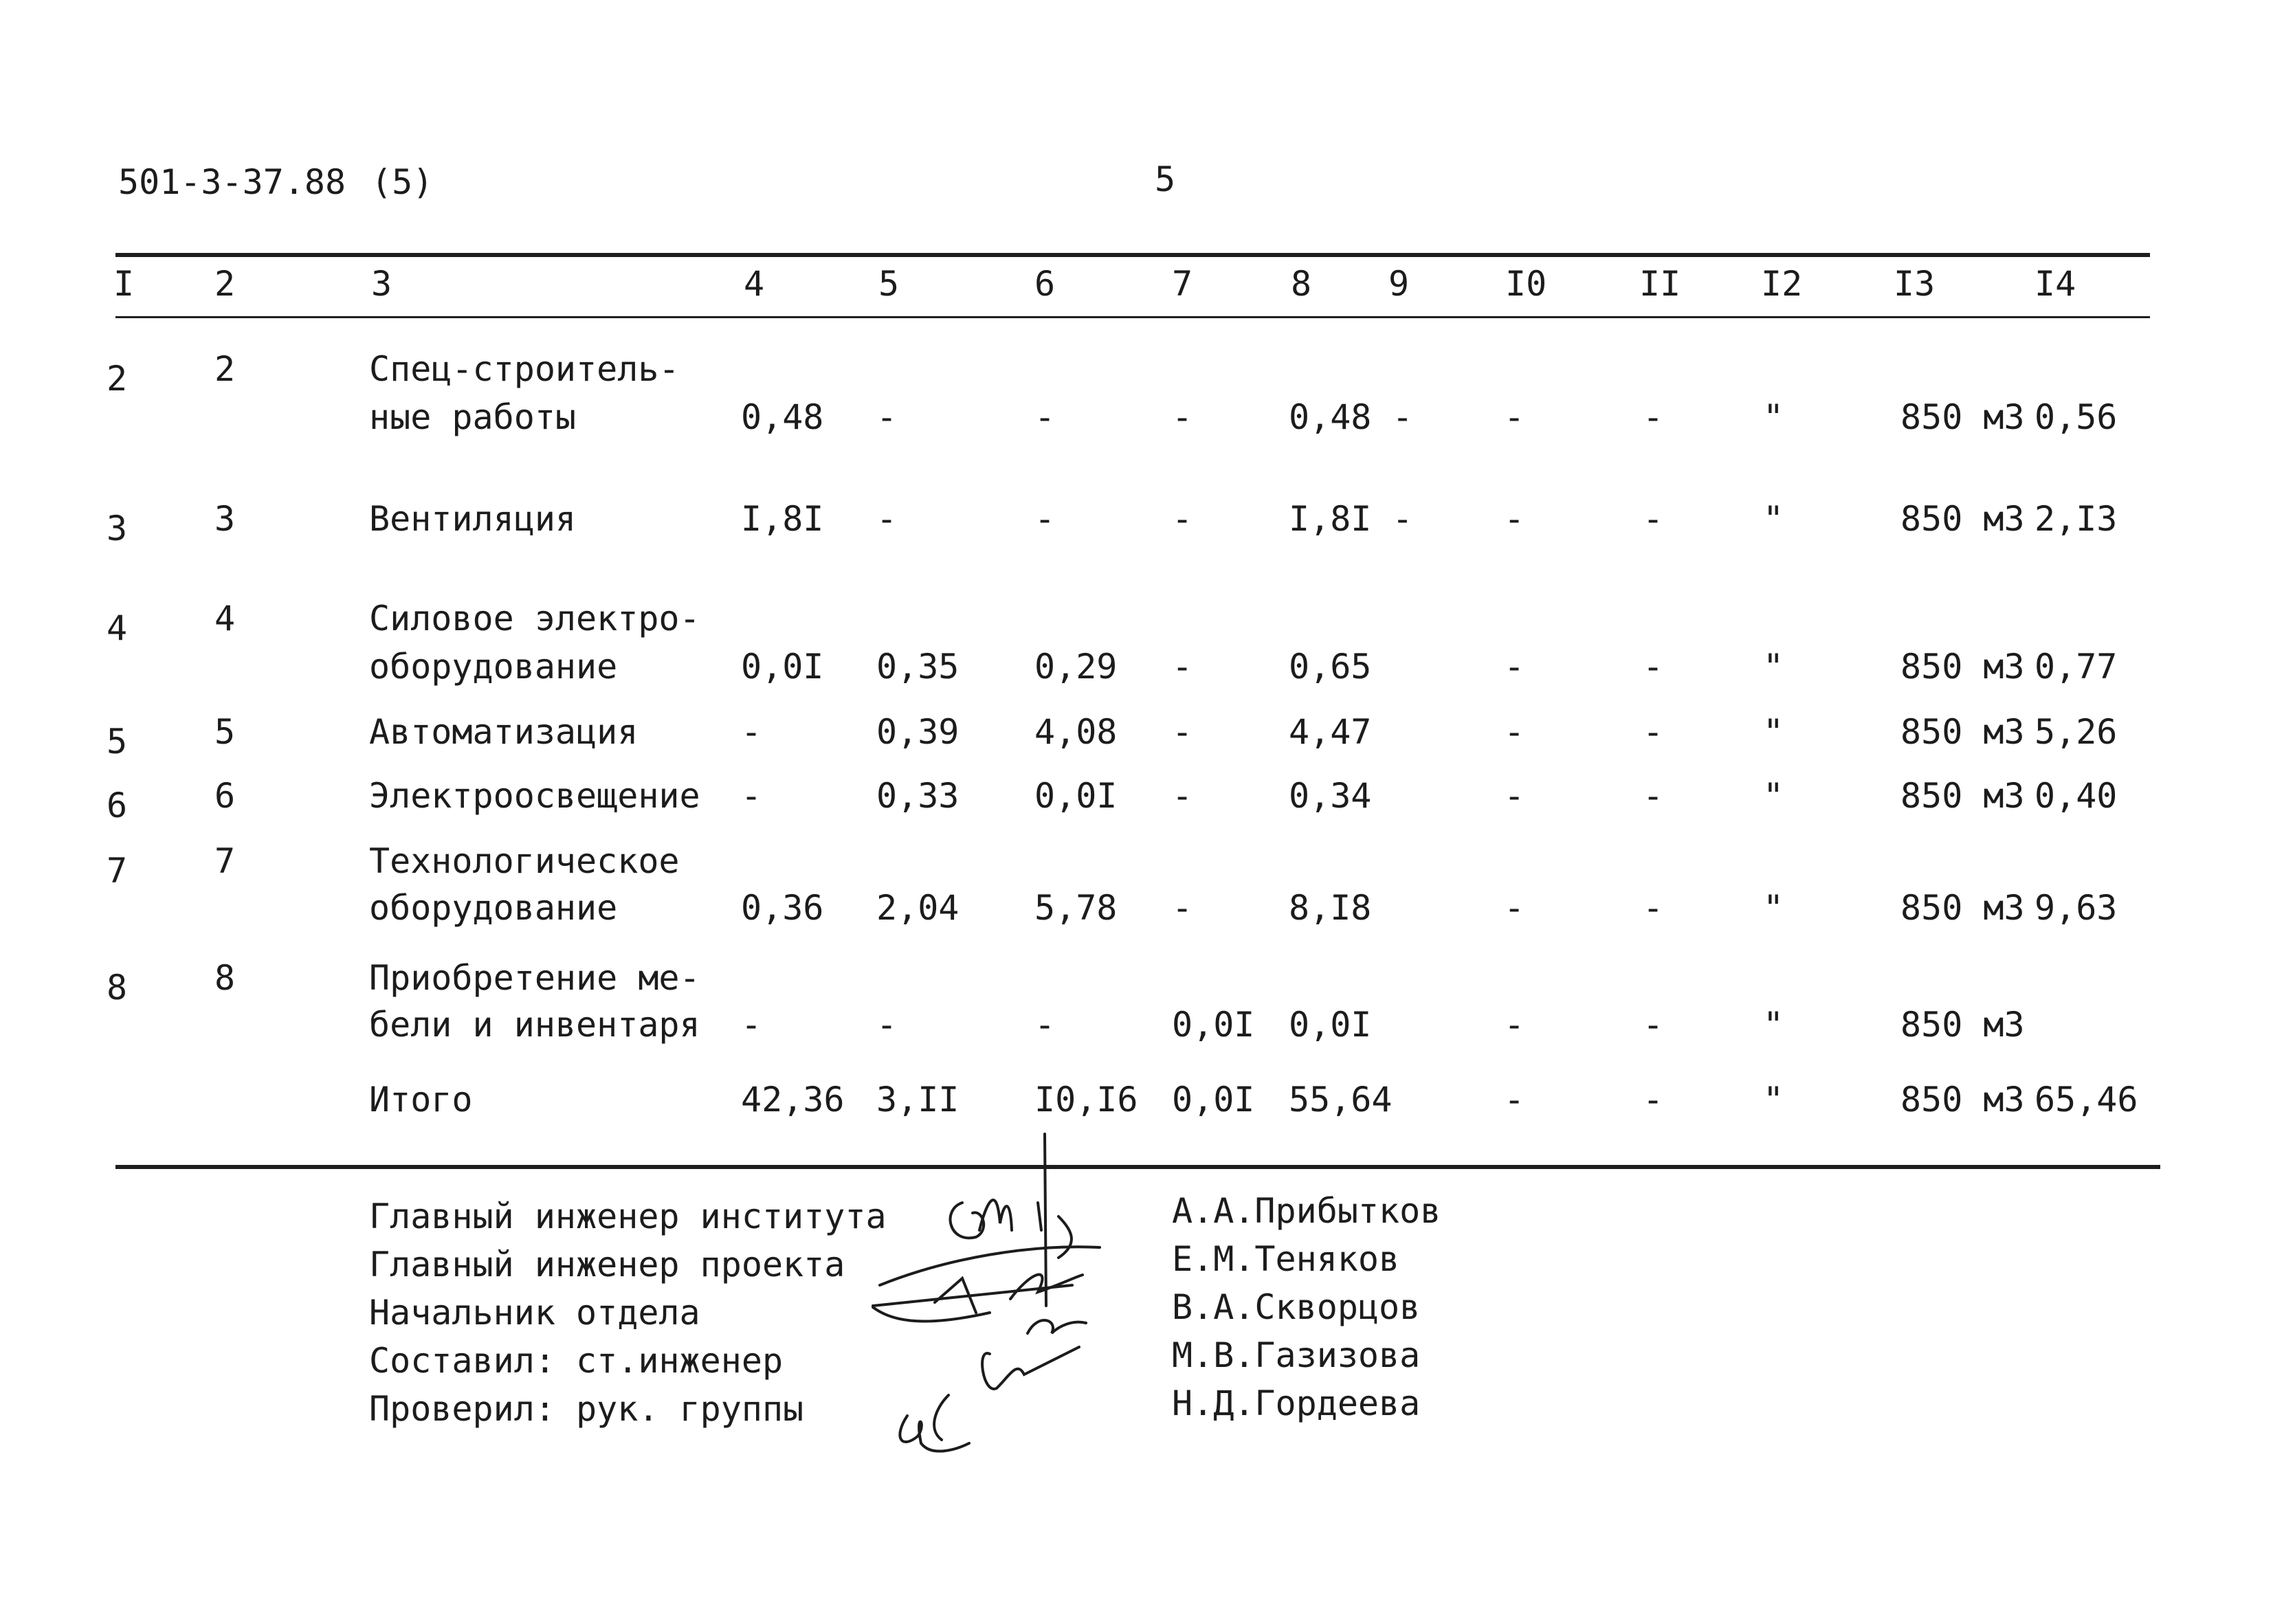  What do you see at coordinates (534, 1025) in the screenshot?
I see `work-name-cont: бели и инвентаря` at bounding box center [534, 1025].